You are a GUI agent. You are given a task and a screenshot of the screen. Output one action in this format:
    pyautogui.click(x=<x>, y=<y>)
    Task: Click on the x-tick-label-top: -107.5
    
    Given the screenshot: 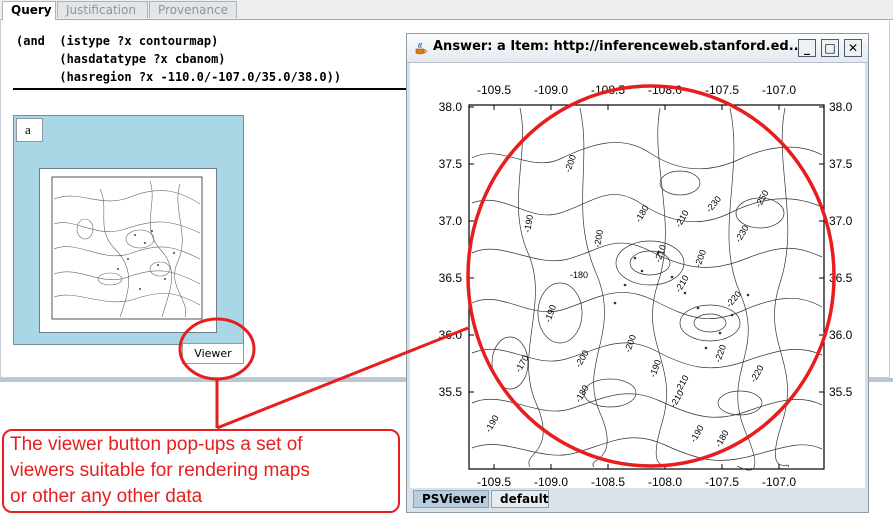 What is the action you would take?
    pyautogui.click(x=722, y=90)
    